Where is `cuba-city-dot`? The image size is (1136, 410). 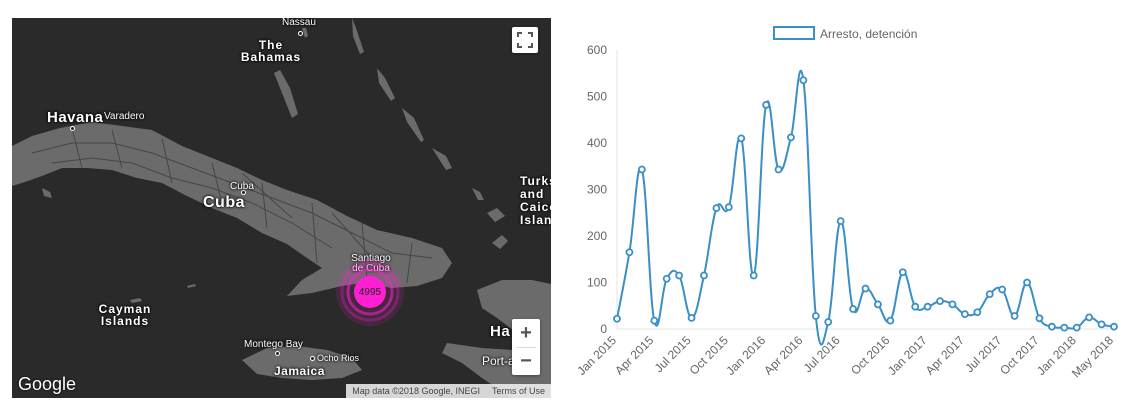
cuba-city-dot is located at coordinates (243, 192).